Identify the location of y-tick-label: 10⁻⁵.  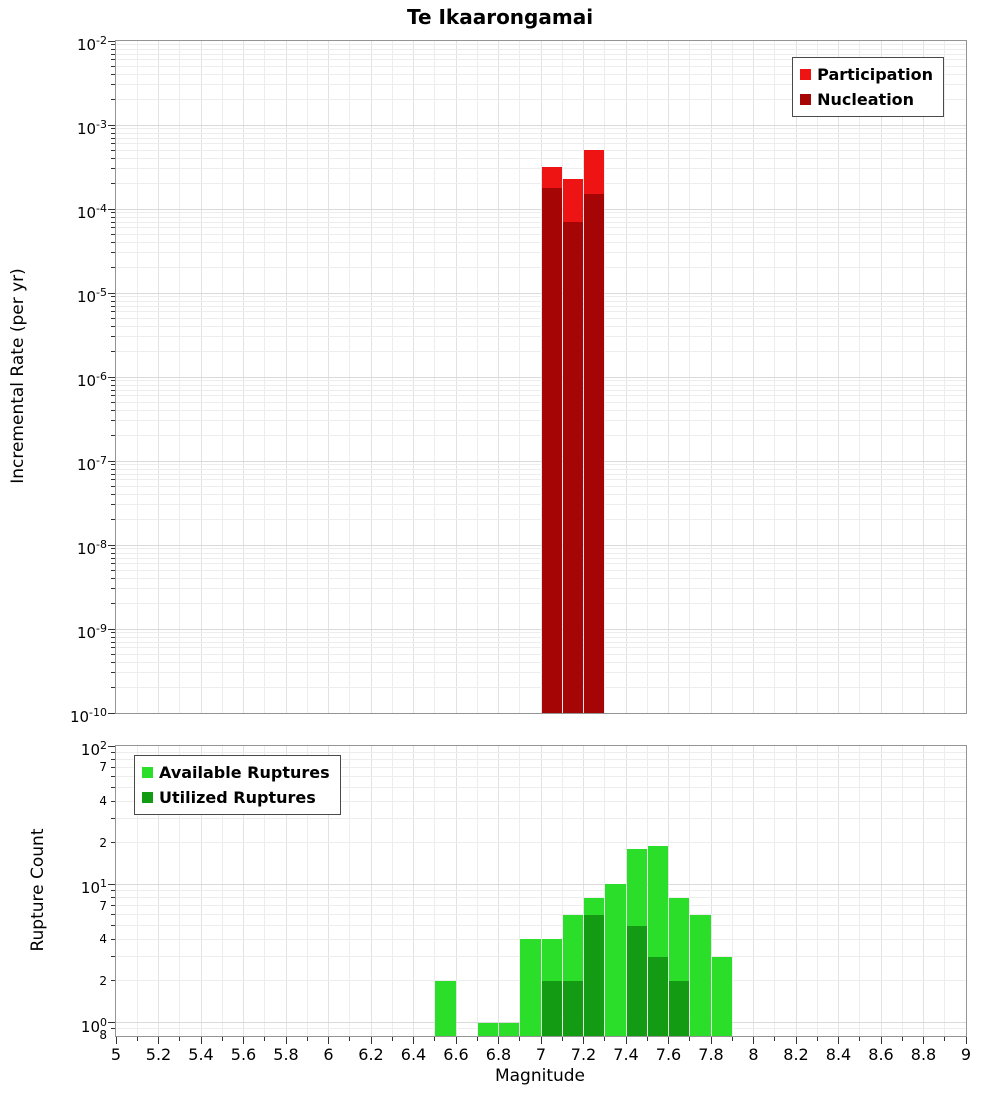
(91, 296).